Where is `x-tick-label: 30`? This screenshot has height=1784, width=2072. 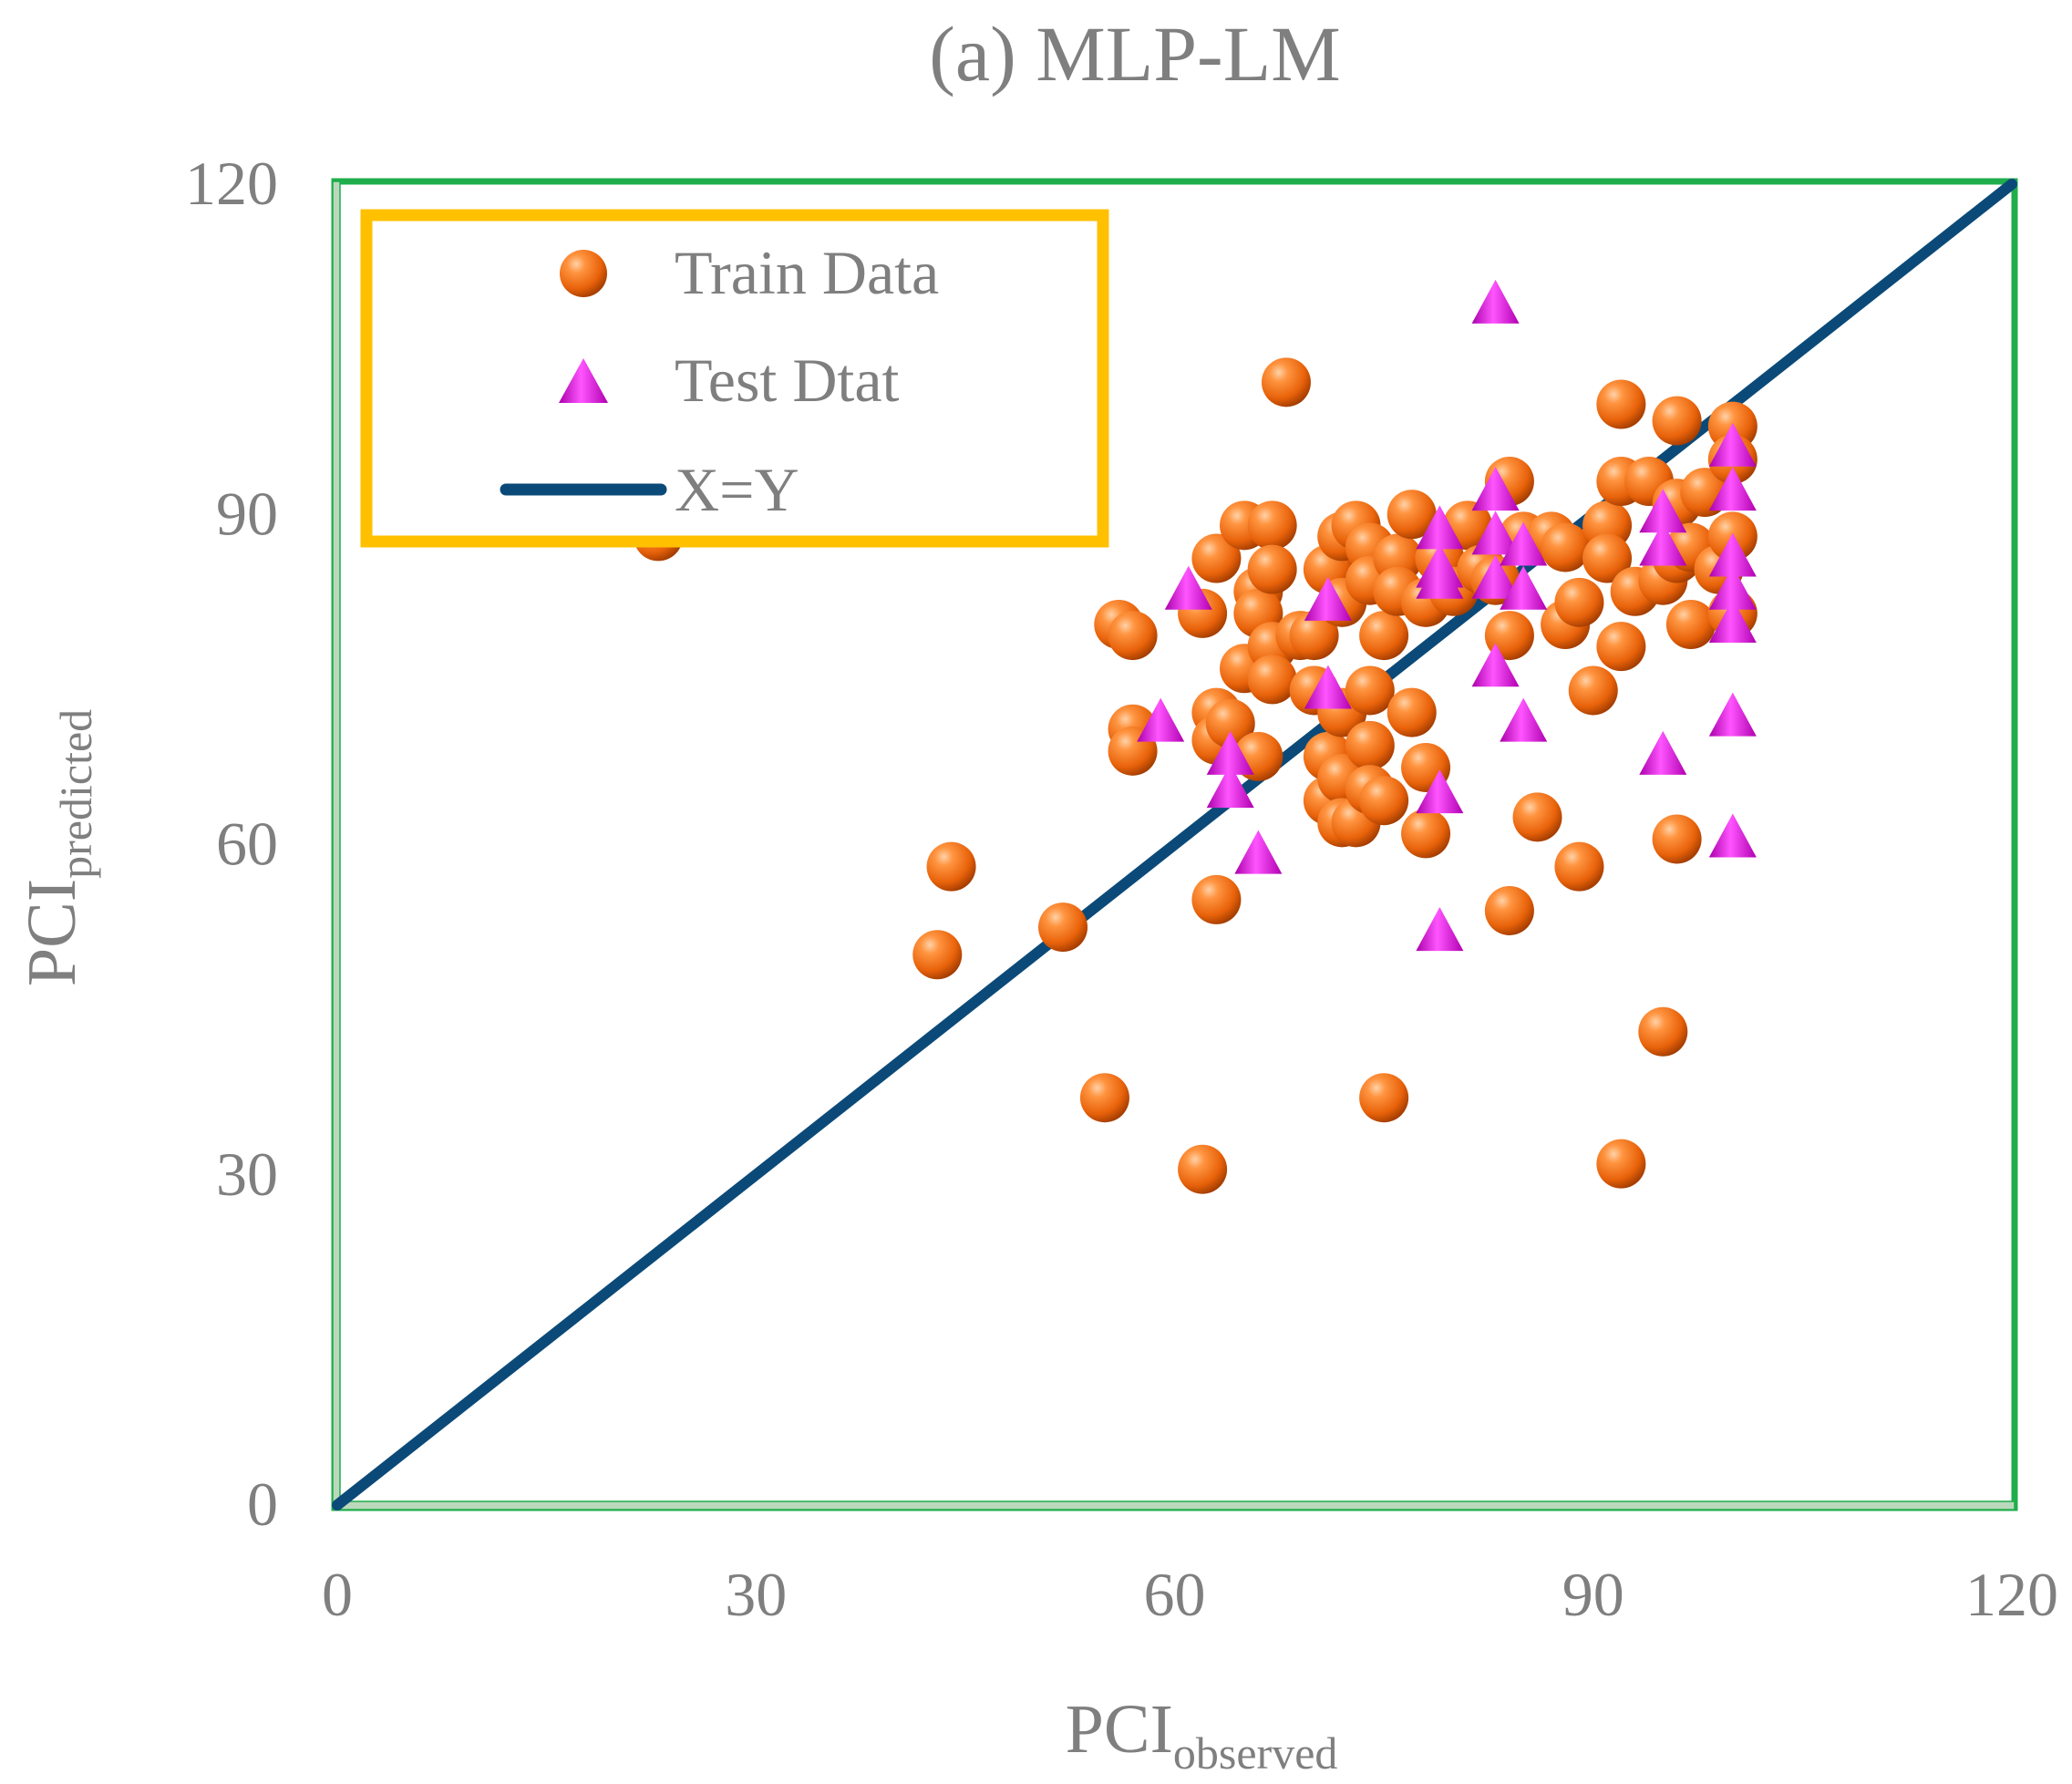
x-tick-label: 30 is located at coordinates (756, 1595).